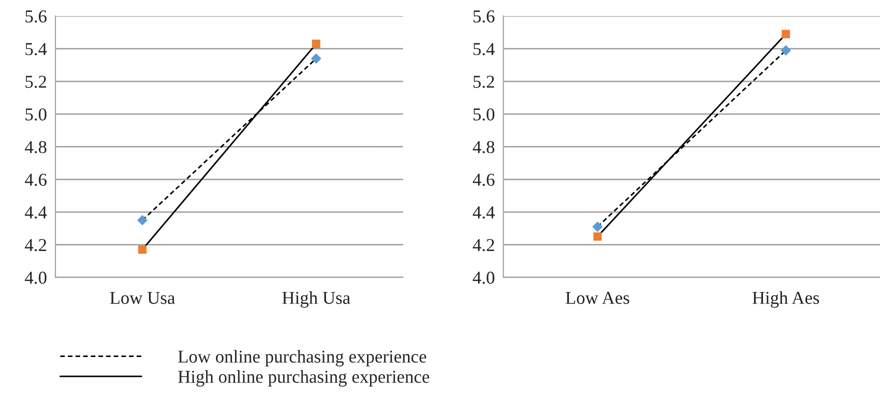  What do you see at coordinates (142, 298) in the screenshot?
I see `x-tick-label: Low Usa` at bounding box center [142, 298].